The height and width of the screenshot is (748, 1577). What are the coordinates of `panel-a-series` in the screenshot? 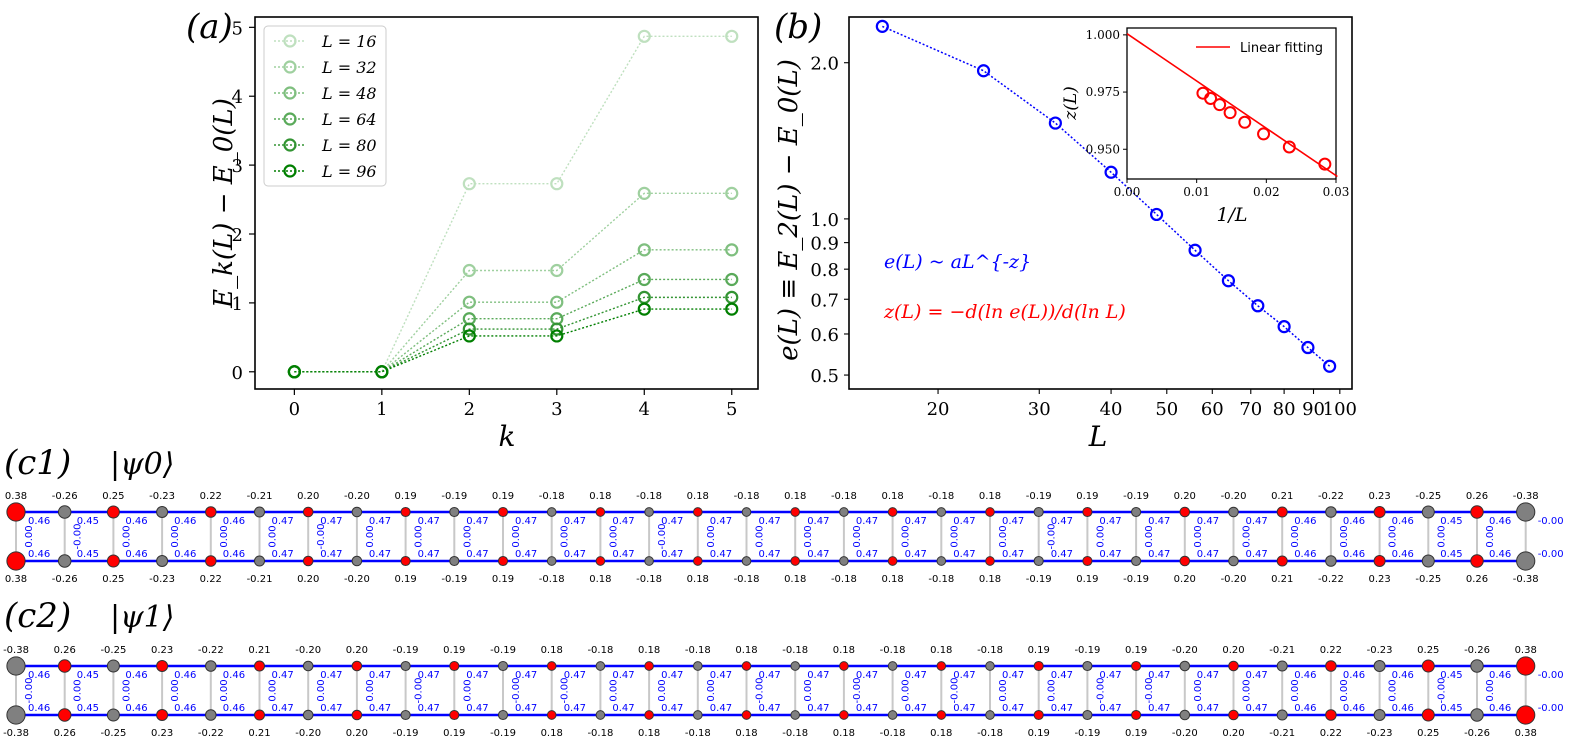 It's located at (513, 204).